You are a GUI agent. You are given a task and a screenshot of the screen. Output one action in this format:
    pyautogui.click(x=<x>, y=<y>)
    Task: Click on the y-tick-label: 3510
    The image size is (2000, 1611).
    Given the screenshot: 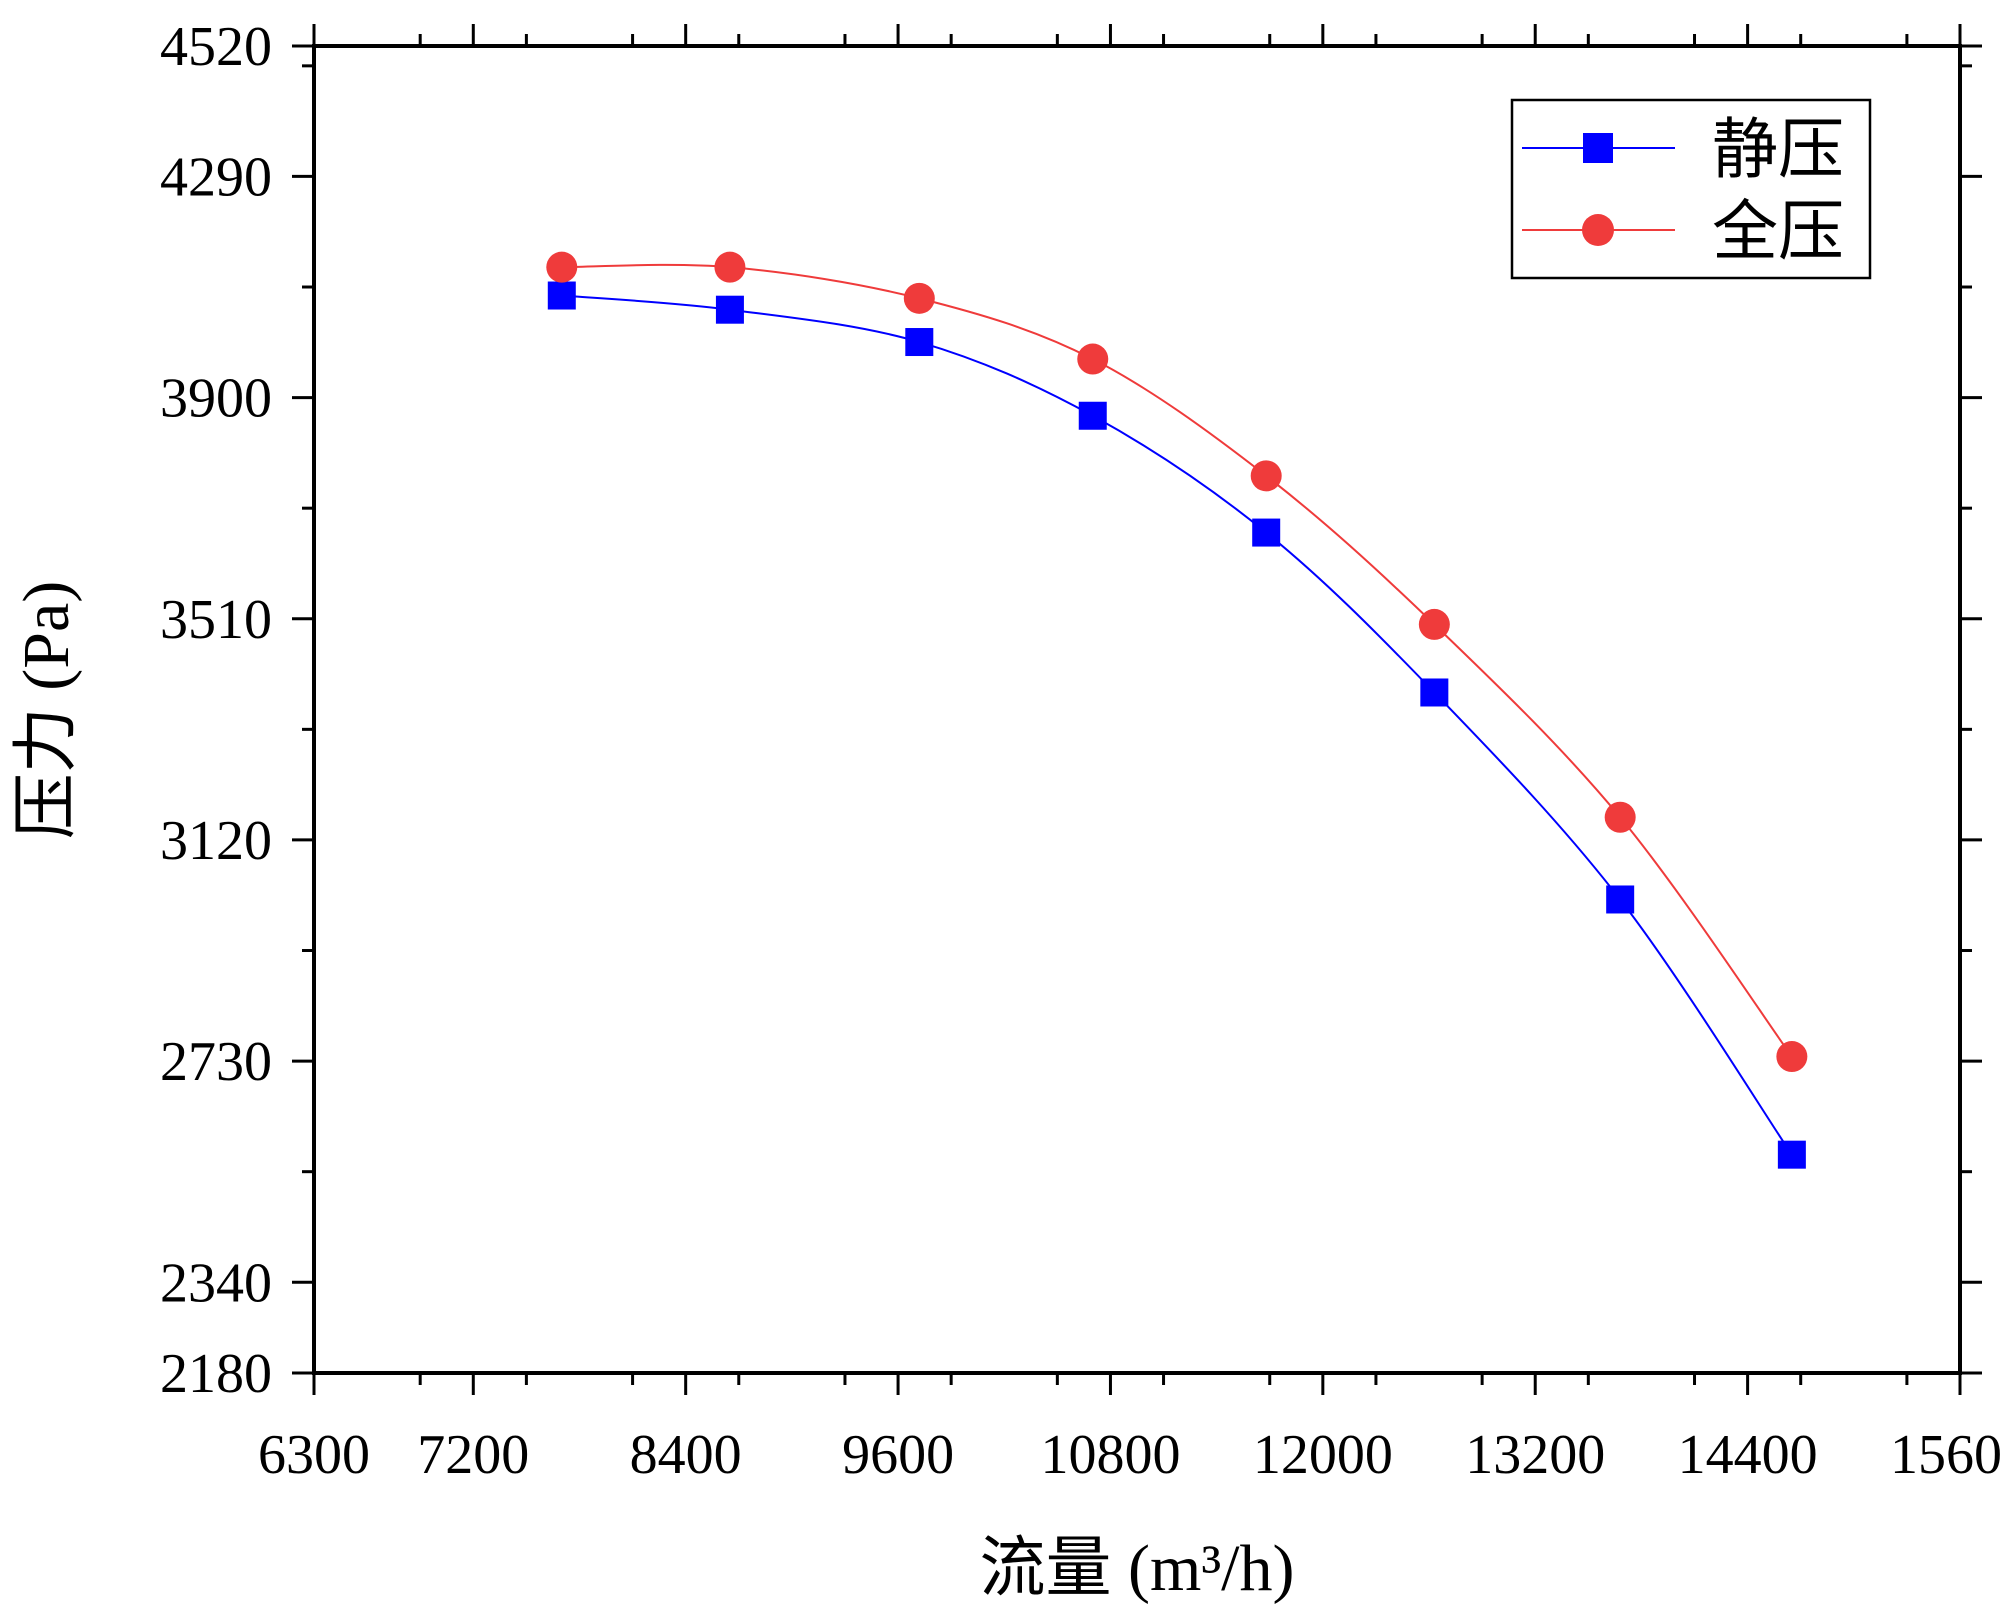 What is the action you would take?
    pyautogui.click(x=216, y=620)
    